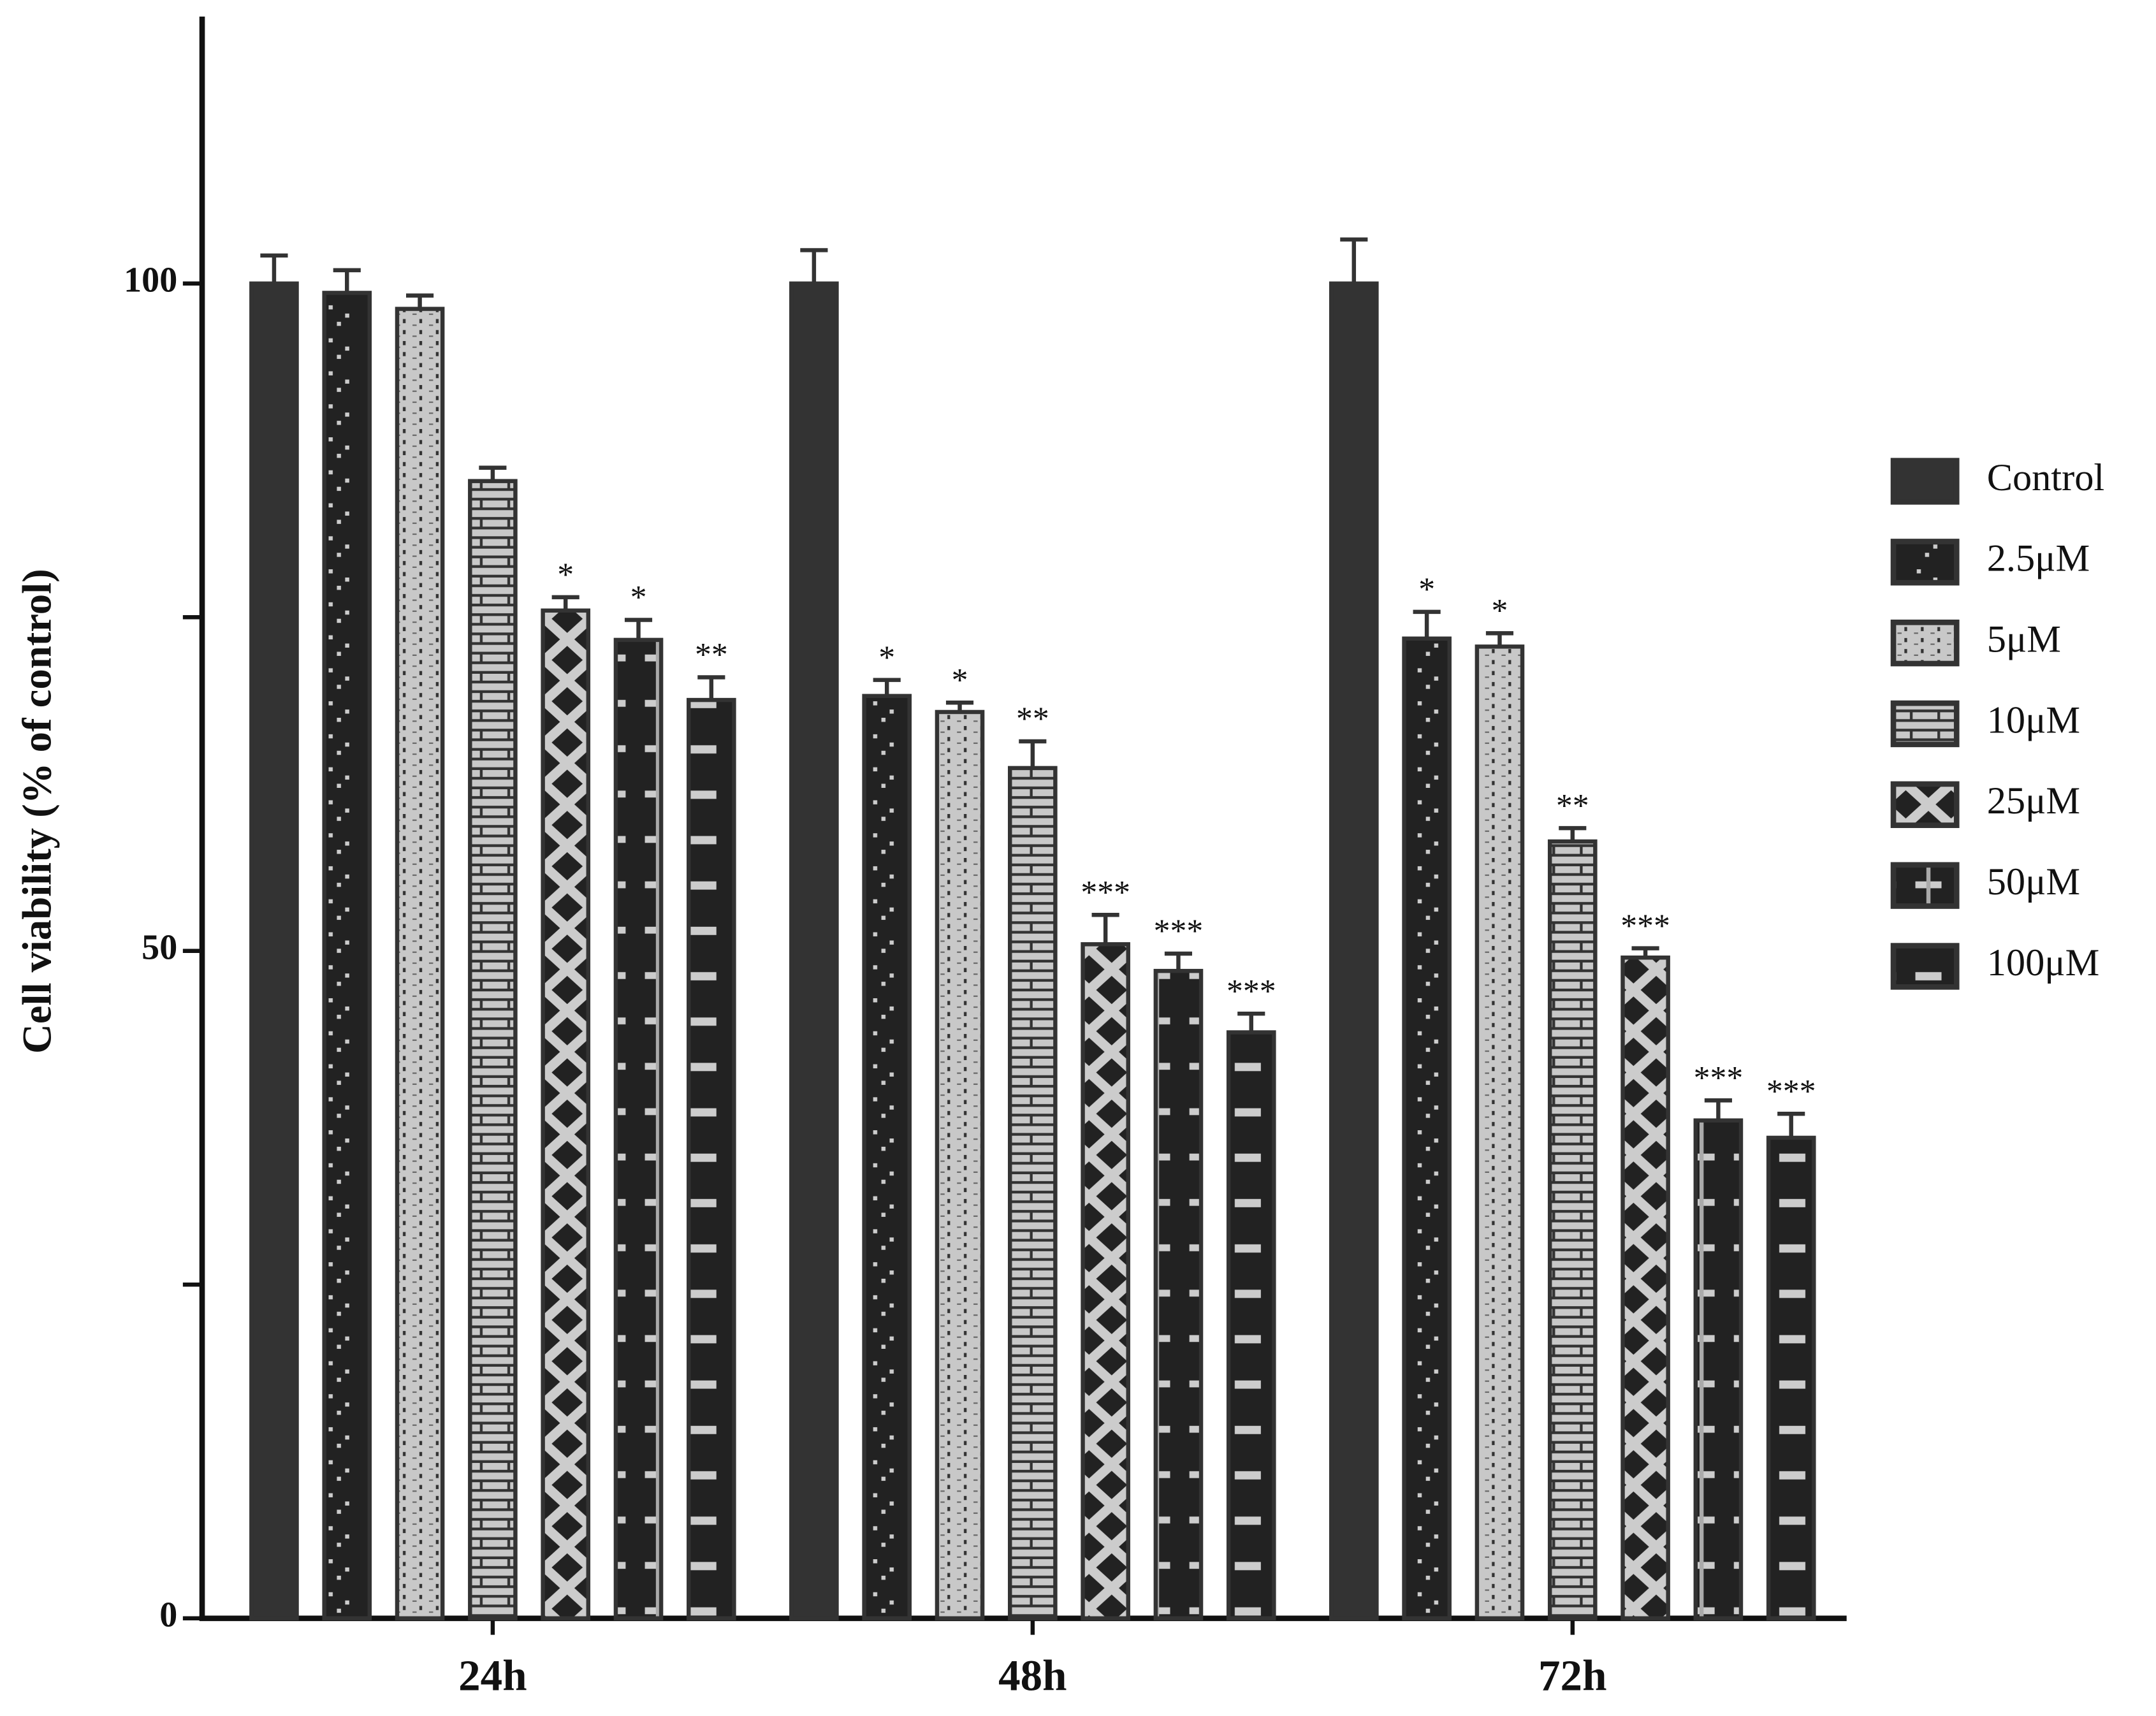 The height and width of the screenshot is (1716, 2156). I want to click on legend-label: 2.5μM, so click(2038, 558).